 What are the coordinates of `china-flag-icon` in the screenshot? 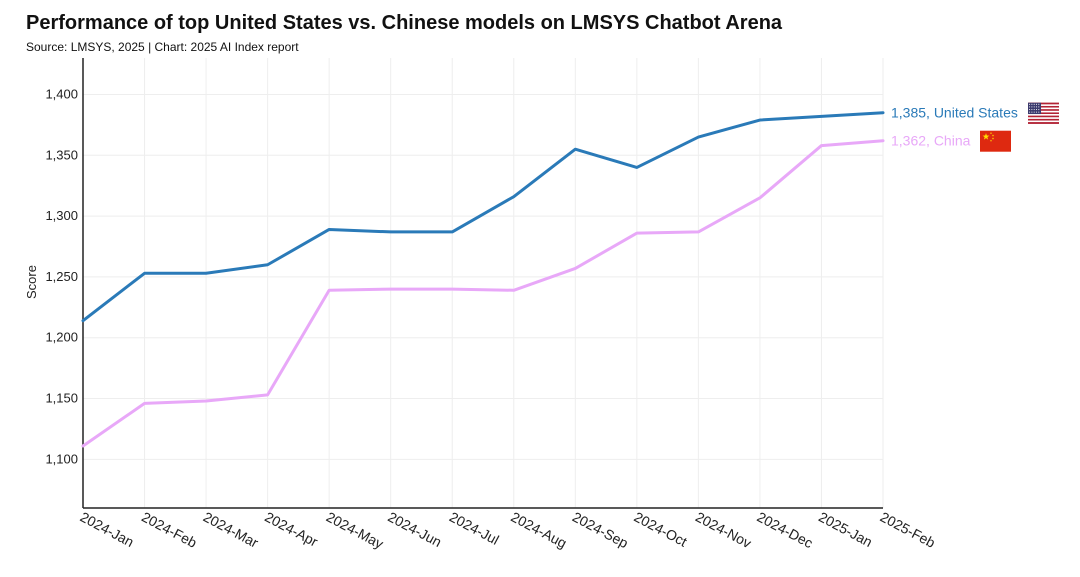 It's located at (995, 141).